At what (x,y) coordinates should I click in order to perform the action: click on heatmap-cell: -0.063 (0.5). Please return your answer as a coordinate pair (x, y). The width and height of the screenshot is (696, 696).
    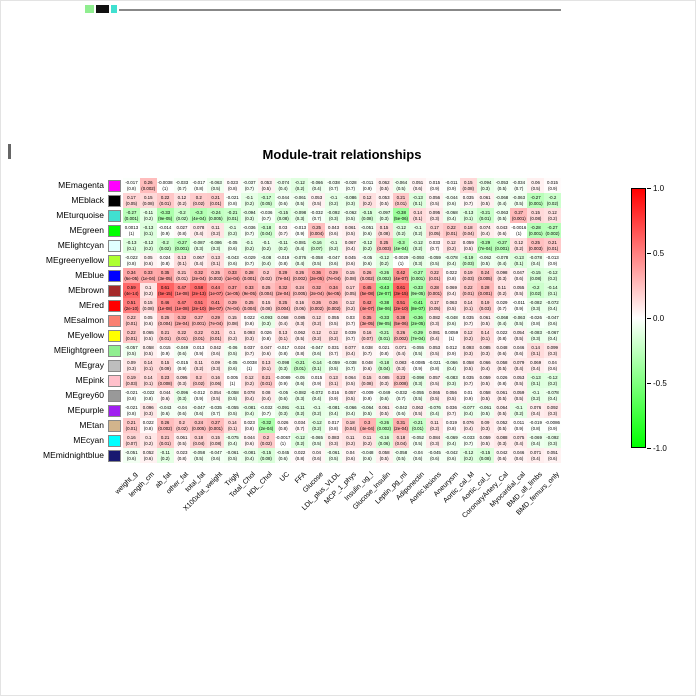
    Looking at the image, I should click on (519, 200).